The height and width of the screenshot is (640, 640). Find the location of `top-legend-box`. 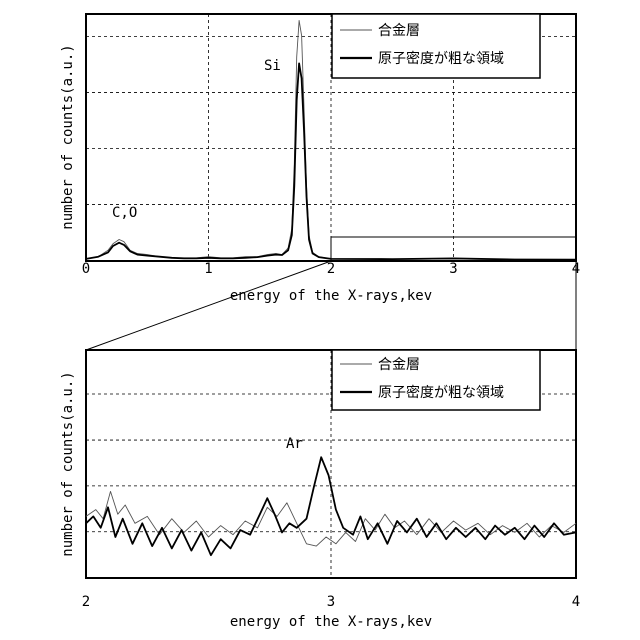

top-legend-box is located at coordinates (436, 46).